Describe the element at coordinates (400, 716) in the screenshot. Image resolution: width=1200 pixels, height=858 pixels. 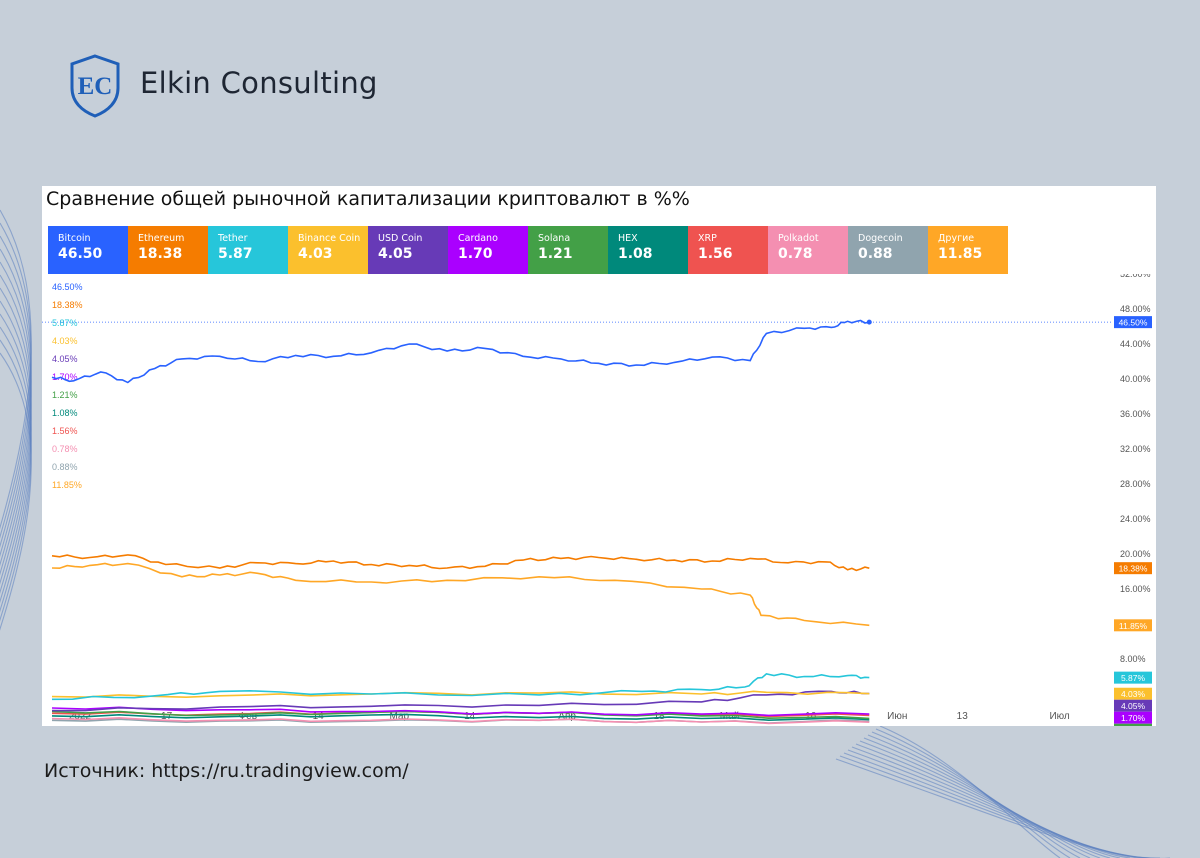
I see `x-tick-label: Мар` at that location.